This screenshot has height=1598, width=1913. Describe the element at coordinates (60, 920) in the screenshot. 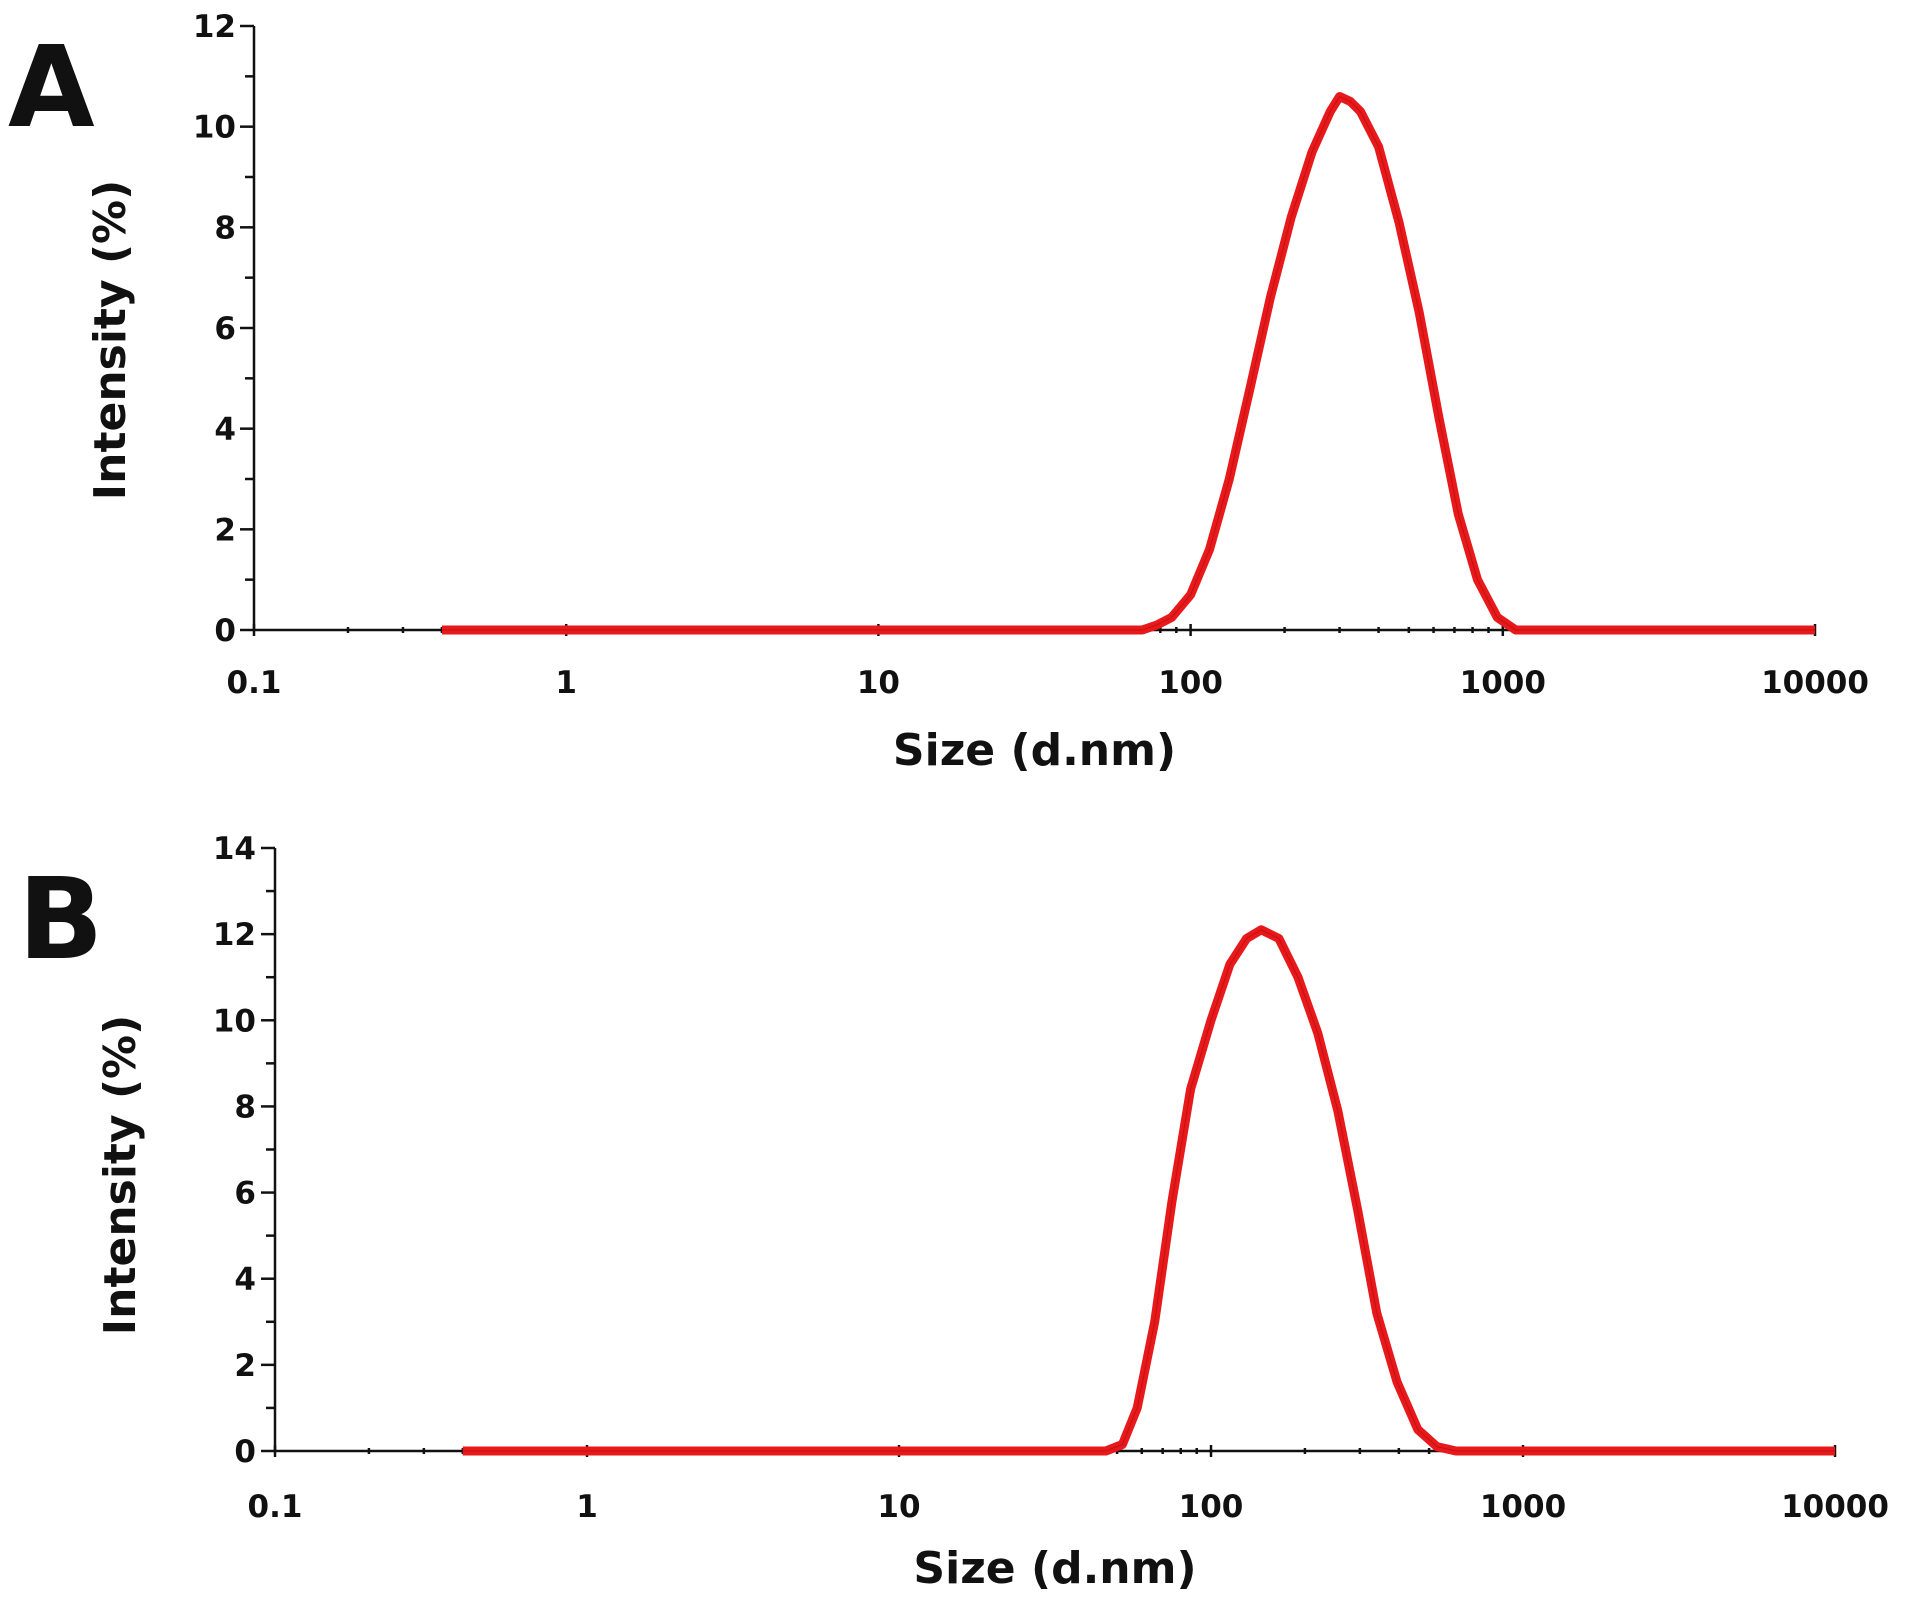

I see `panel-label-b: B` at that location.